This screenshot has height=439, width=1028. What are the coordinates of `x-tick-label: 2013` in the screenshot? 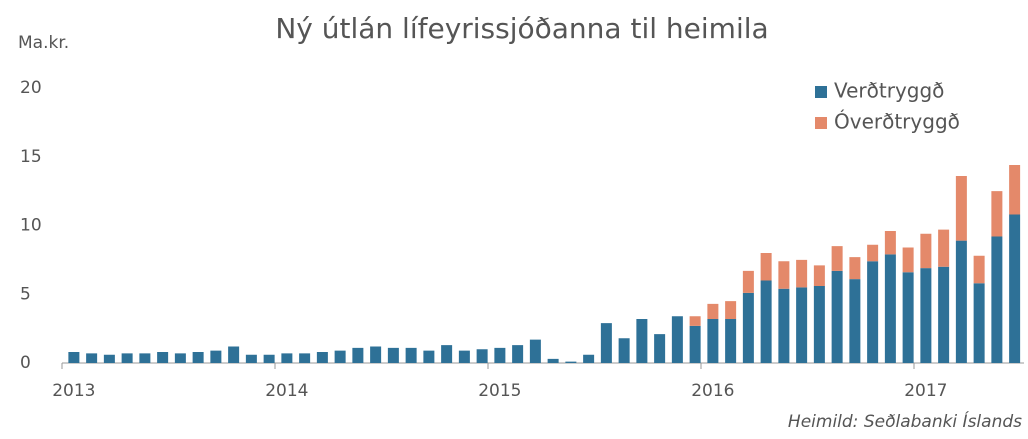 It's located at (73, 391).